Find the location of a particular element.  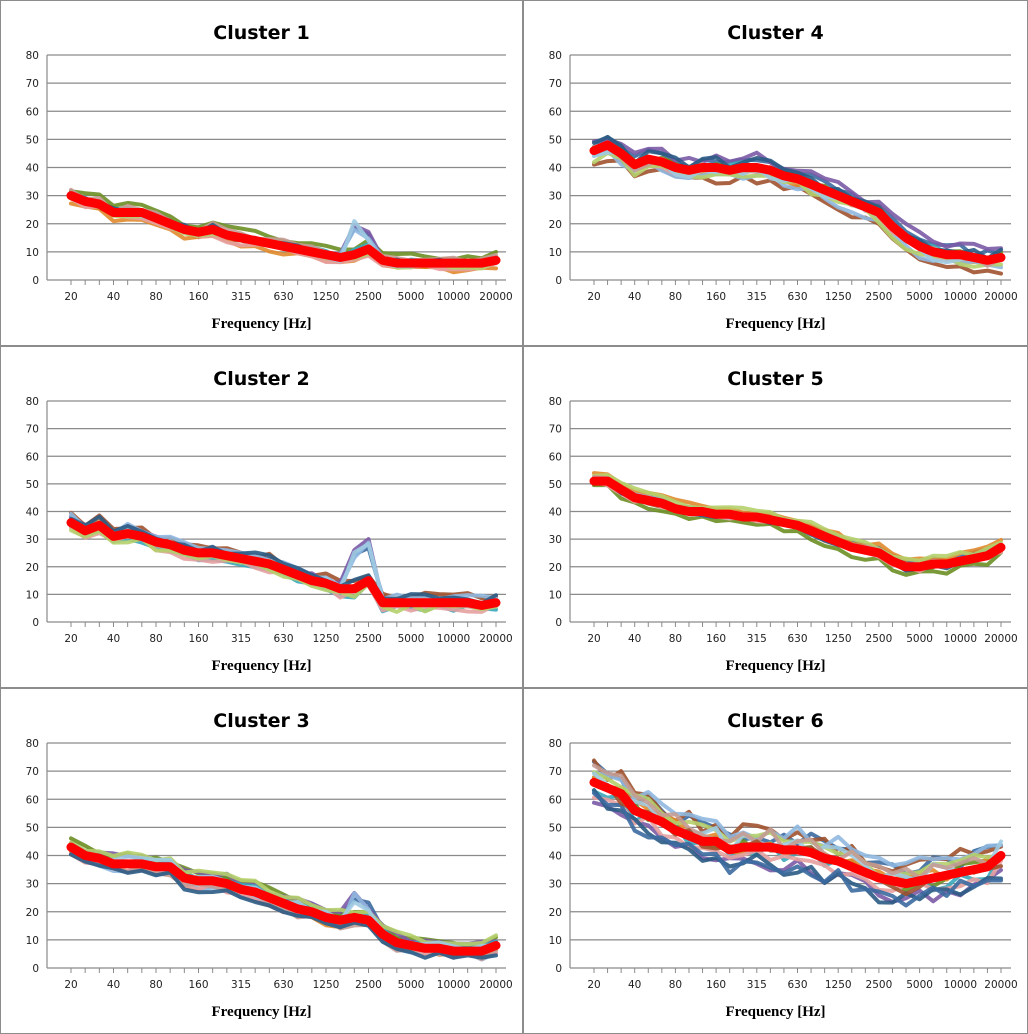

chart-title: Cluster 4 is located at coordinates (775, 33).